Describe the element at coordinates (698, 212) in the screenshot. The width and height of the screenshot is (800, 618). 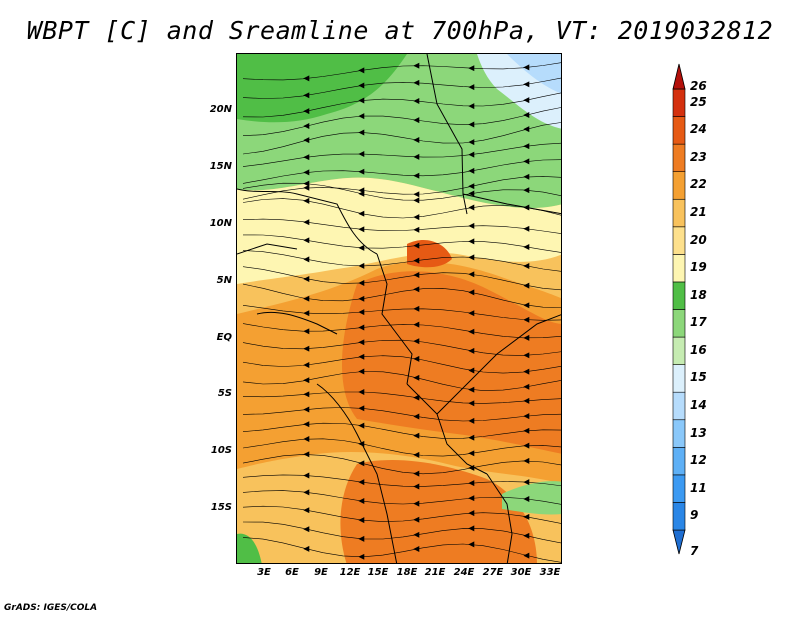
I see `colorbar-label: 21` at that location.